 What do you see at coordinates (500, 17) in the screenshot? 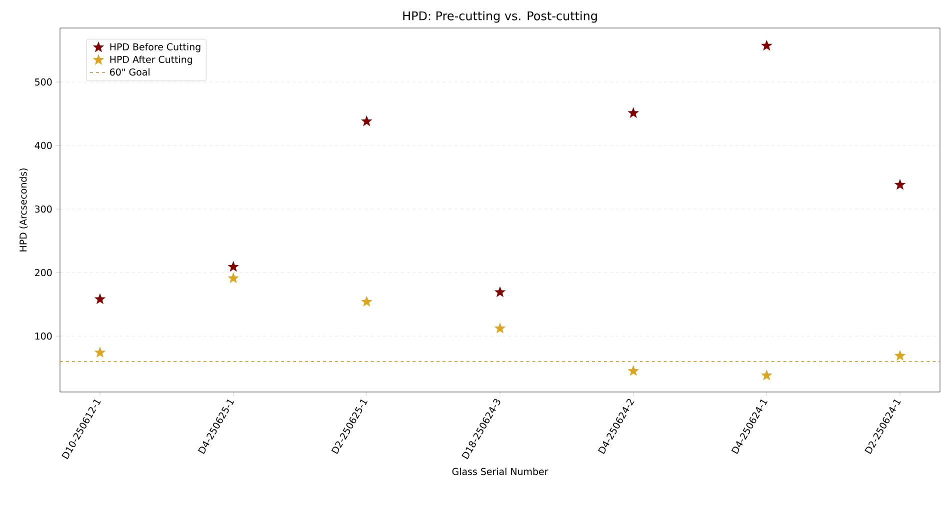
I see `chart-title: HPD: Pre-cutting vs. Post-cutting` at bounding box center [500, 17].